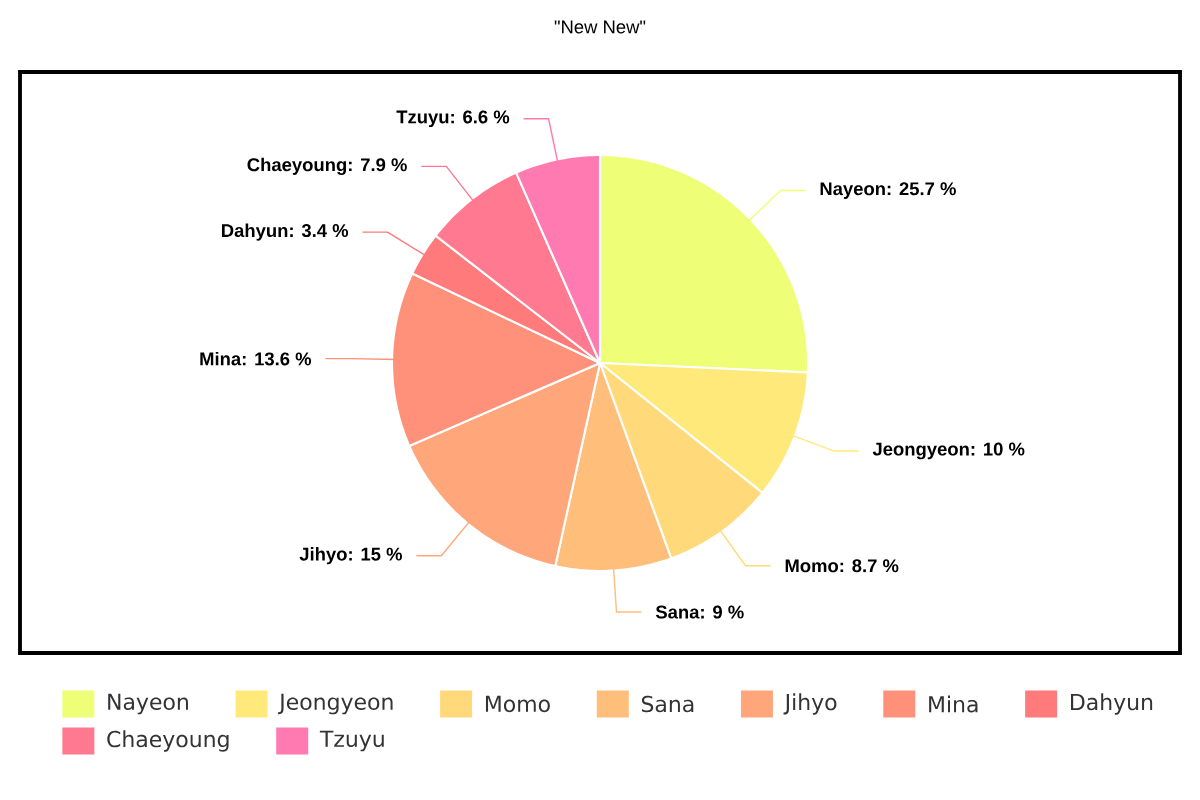  Describe the element at coordinates (335, 704) in the screenshot. I see `legend-label: Jeongyeon` at that location.